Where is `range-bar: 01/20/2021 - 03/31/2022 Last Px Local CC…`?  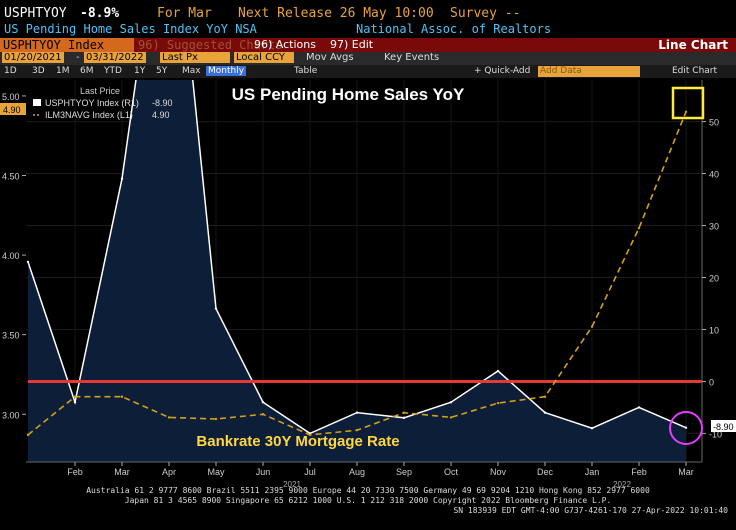 range-bar: 01/20/2021 - 03/31/2022 Last Px Local CC… is located at coordinates (368, 58).